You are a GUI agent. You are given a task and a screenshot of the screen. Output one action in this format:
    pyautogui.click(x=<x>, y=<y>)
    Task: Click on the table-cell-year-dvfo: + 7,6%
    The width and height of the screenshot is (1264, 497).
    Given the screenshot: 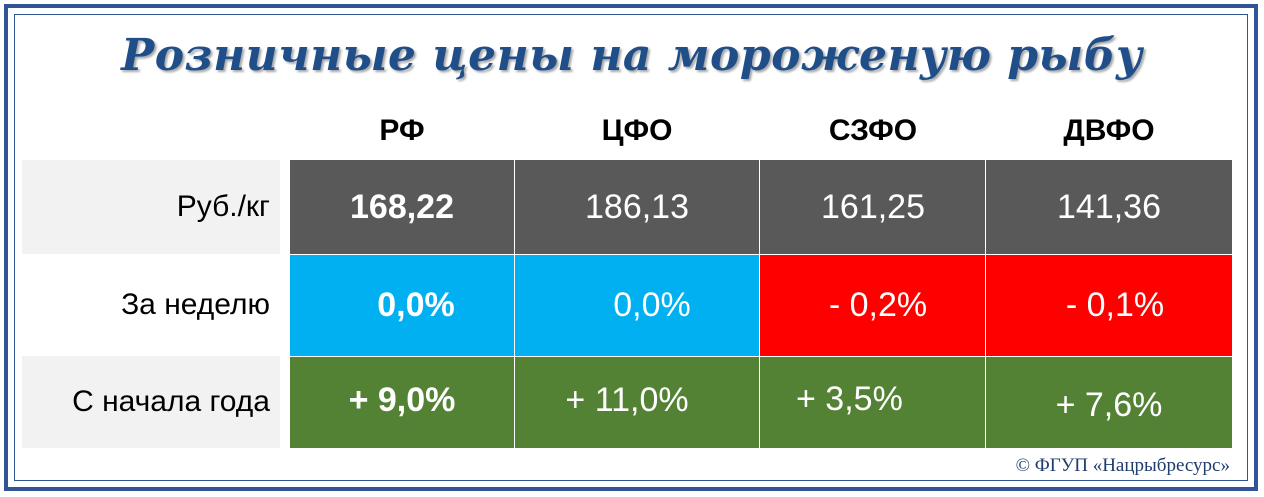 What is the action you would take?
    pyautogui.click(x=1109, y=402)
    